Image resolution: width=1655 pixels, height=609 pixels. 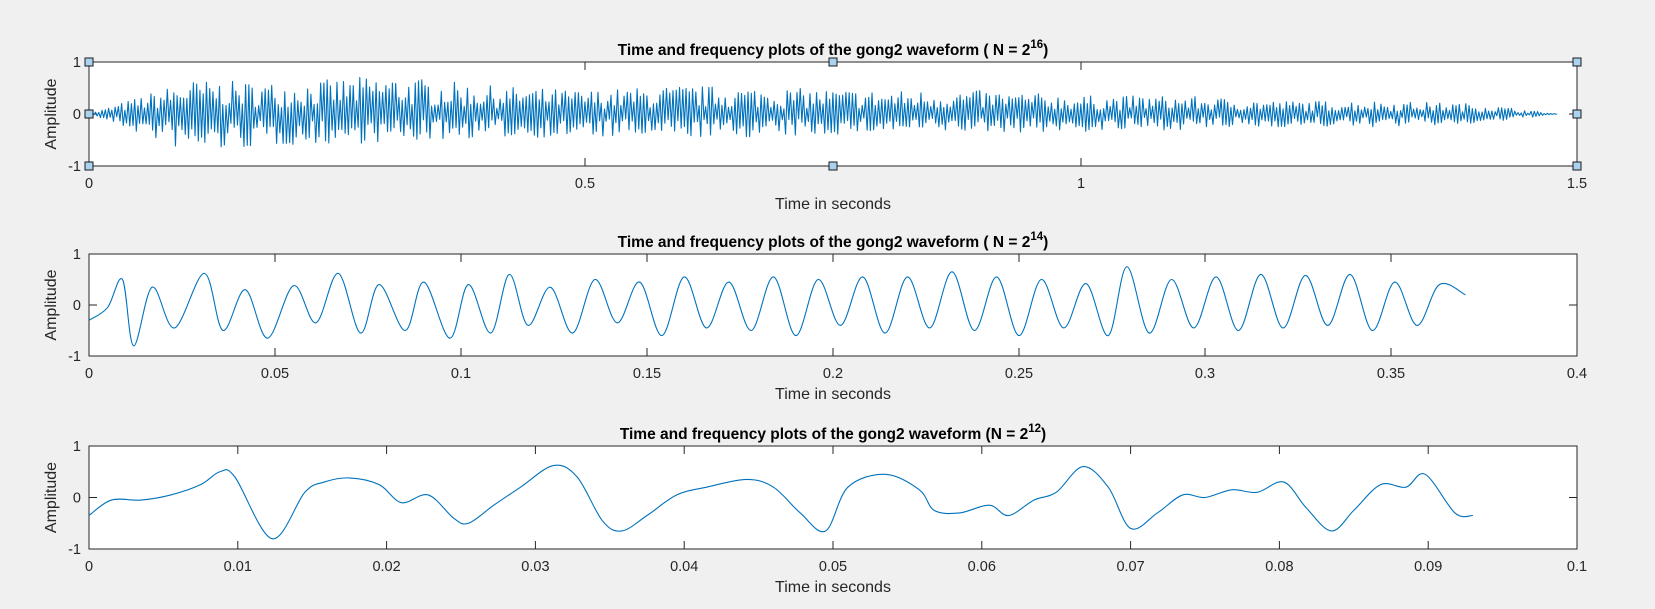 I want to click on x-tick-label: 0.02, so click(x=386, y=567).